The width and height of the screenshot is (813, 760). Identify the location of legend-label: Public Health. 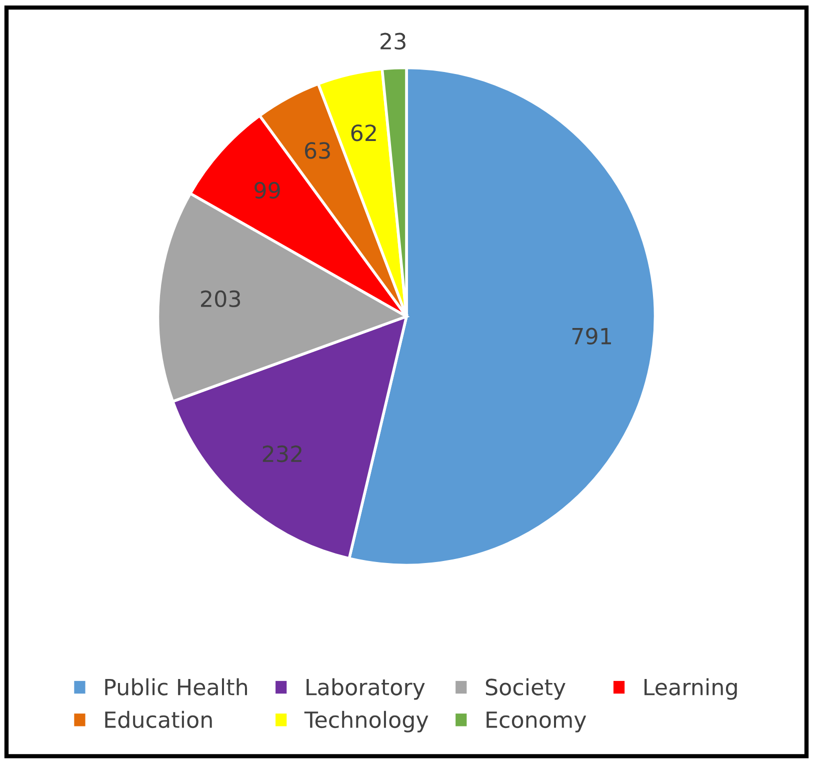
(176, 687).